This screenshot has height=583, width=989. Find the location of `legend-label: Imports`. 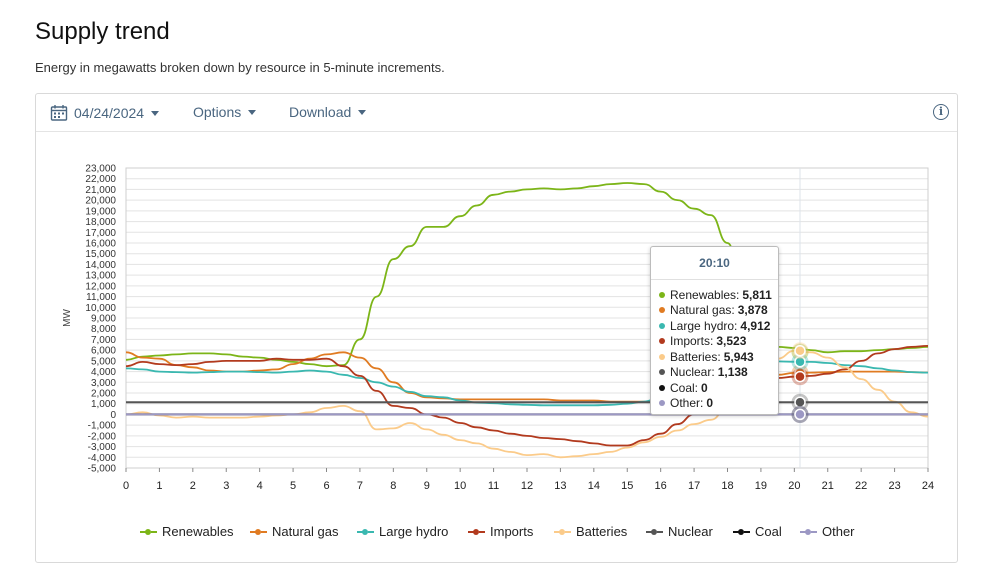

legend-label: Imports is located at coordinates (512, 531).